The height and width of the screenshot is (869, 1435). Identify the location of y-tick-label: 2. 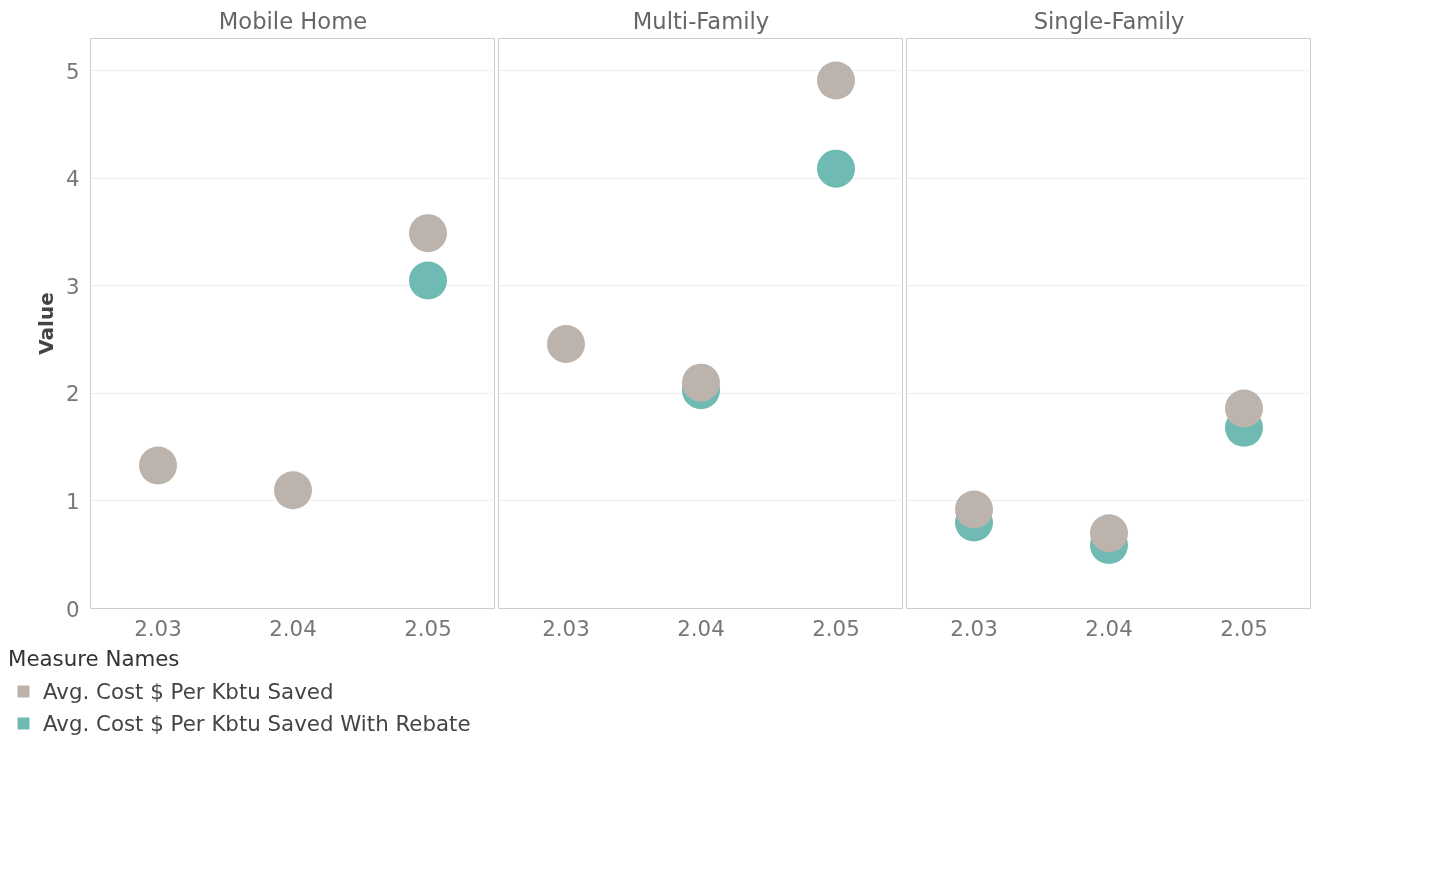
(72, 394).